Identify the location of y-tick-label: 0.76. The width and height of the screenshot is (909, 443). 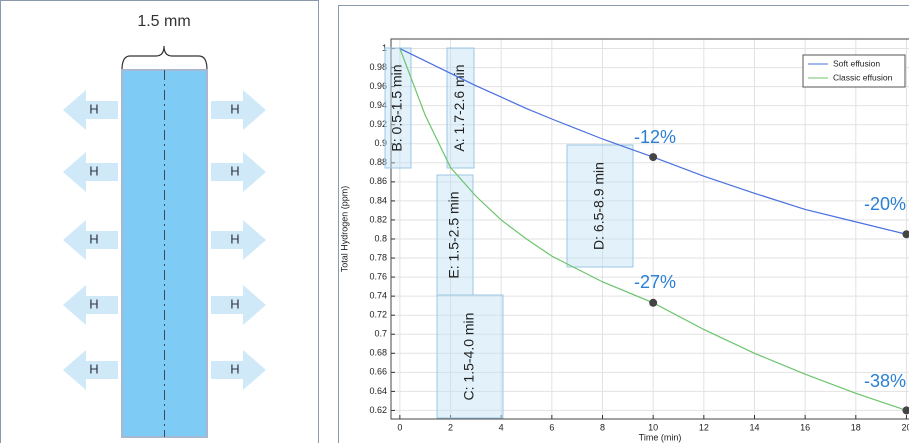
(378, 276).